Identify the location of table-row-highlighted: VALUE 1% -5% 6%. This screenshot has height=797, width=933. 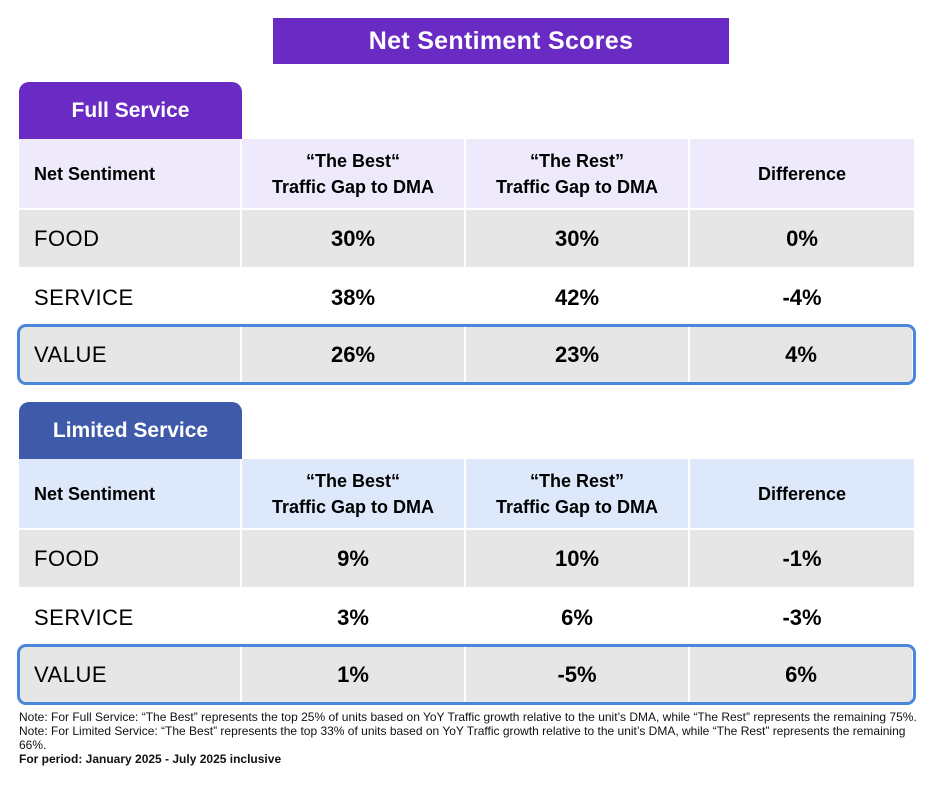
(466, 674).